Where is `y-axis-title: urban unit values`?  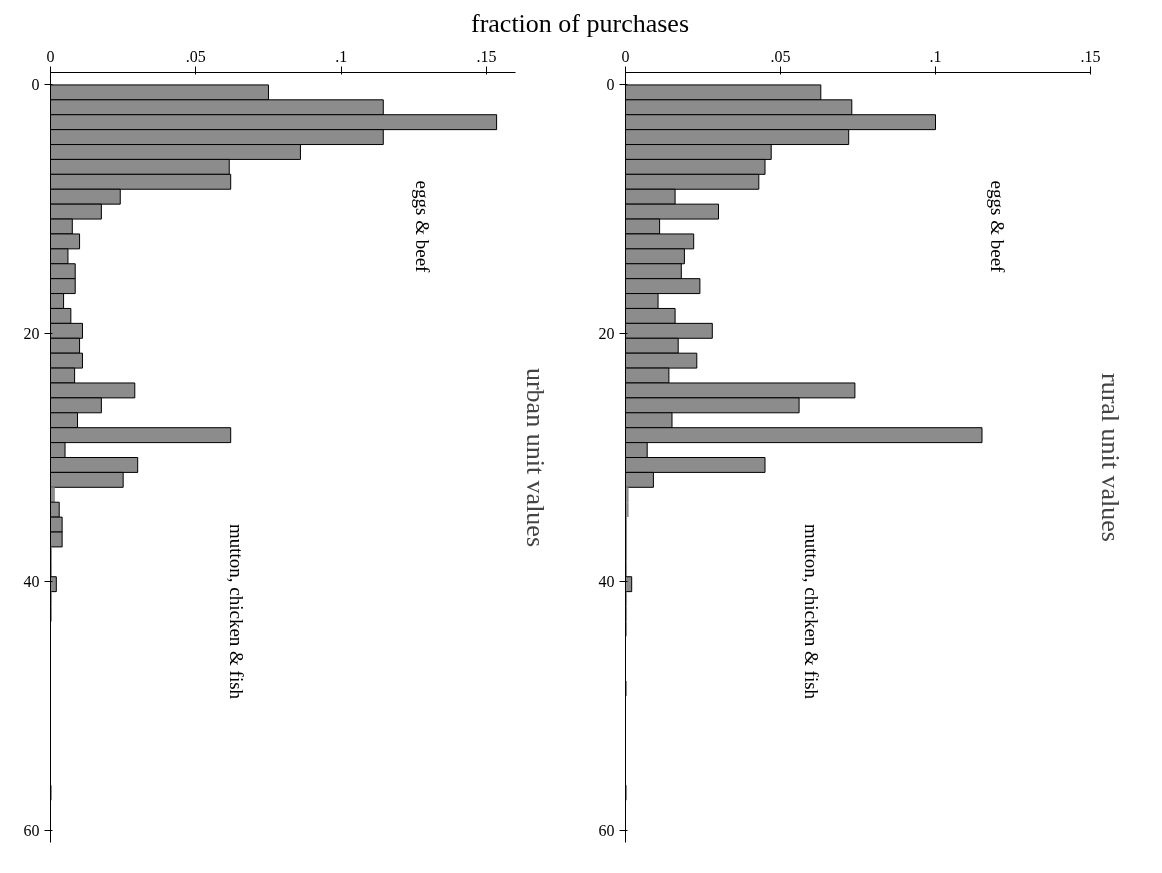
y-axis-title: urban unit values is located at coordinates (535, 458).